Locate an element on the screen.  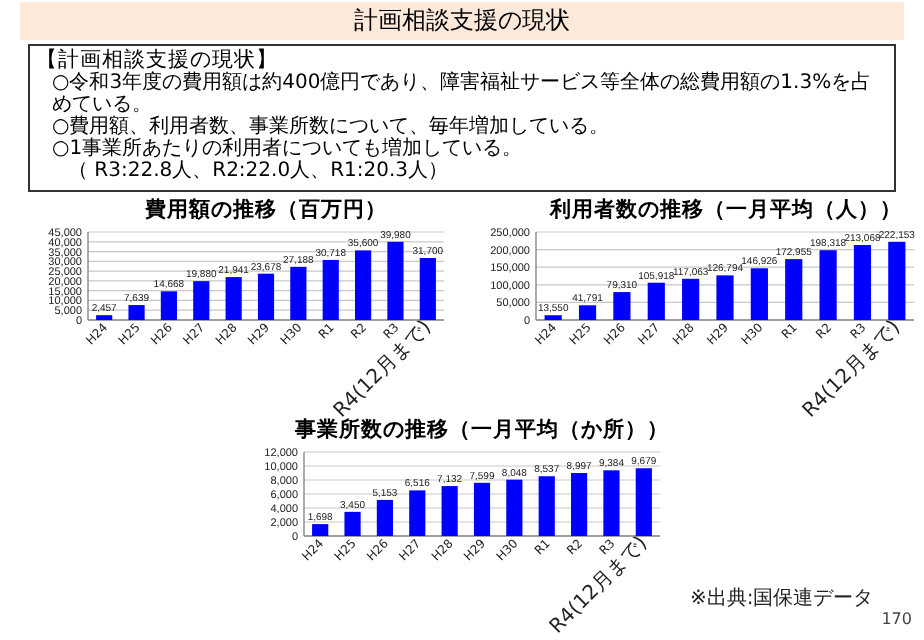
text: （ R3:22.8人、R2:22.0人、R1:20.3人） is located at coordinates (258, 171).